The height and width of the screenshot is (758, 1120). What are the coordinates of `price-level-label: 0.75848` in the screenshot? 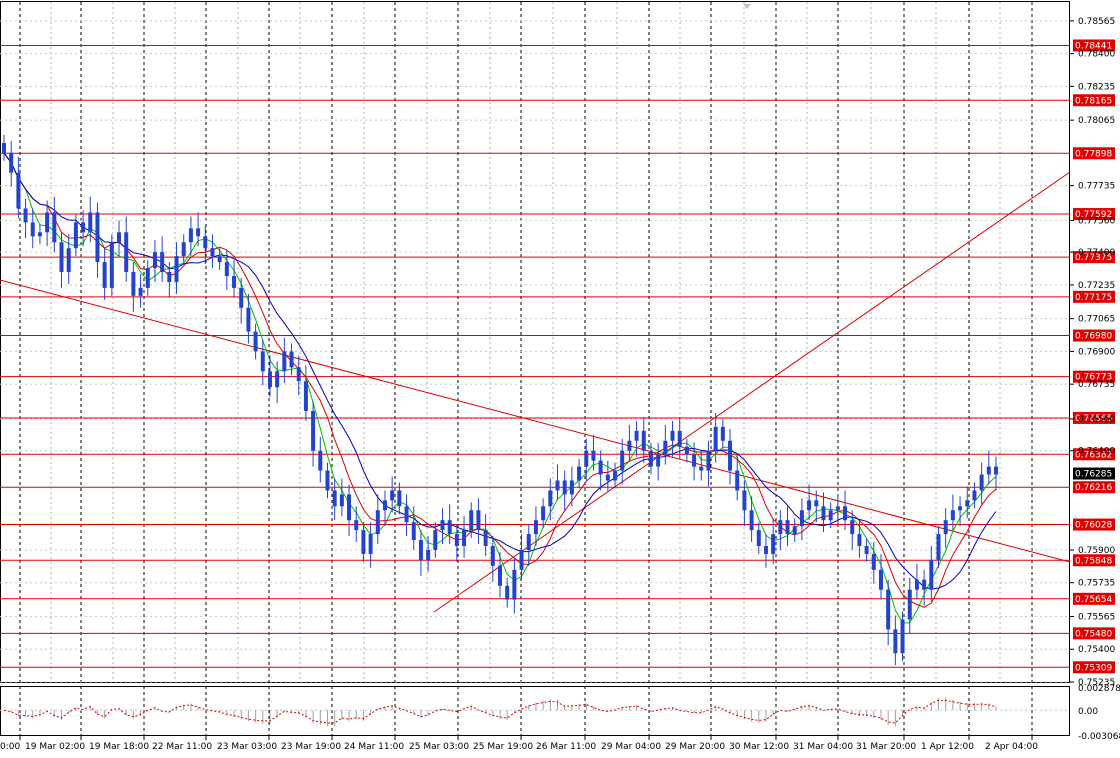 It's located at (1093, 561).